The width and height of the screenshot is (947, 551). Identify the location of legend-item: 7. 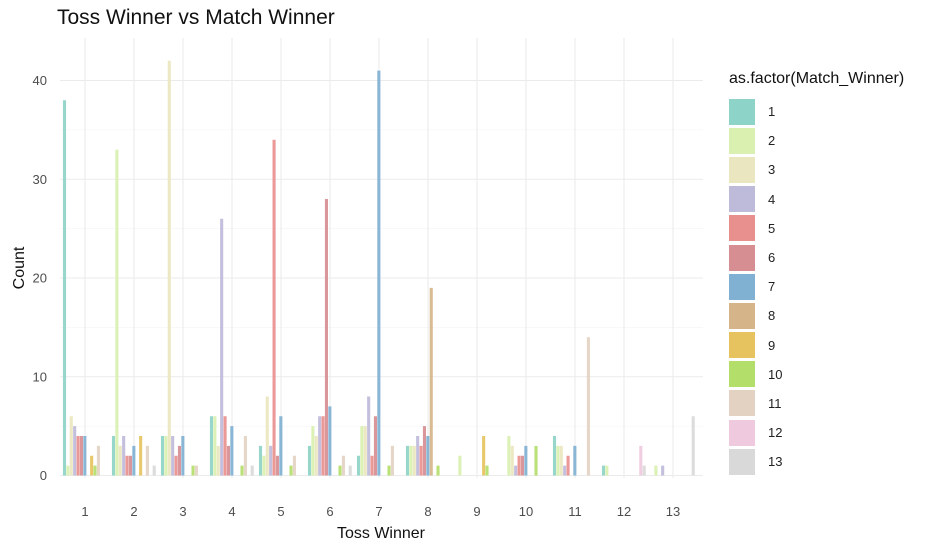
(816, 286).